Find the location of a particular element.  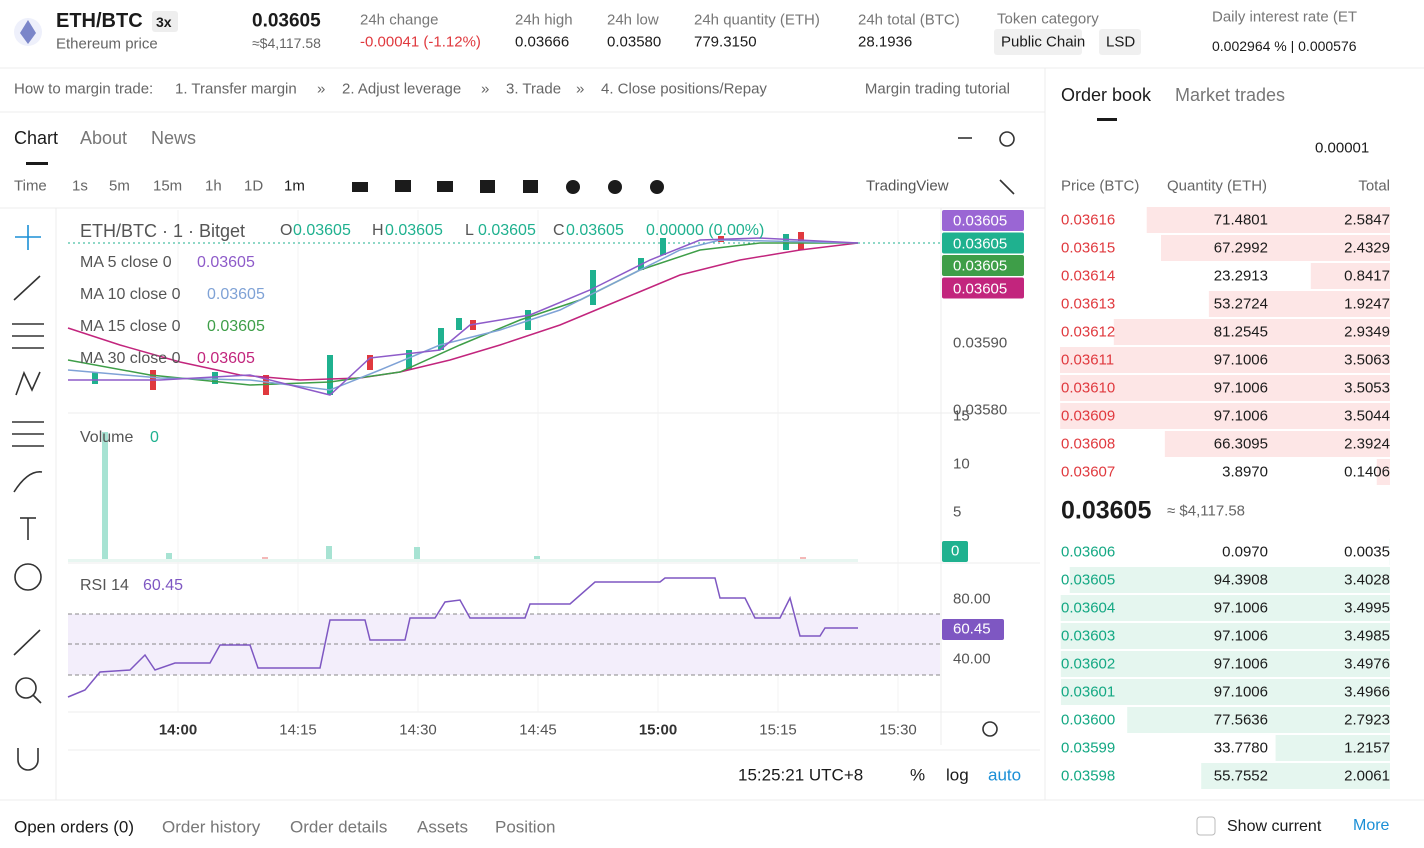

book-price: 0.03609 is located at coordinates (1088, 416).